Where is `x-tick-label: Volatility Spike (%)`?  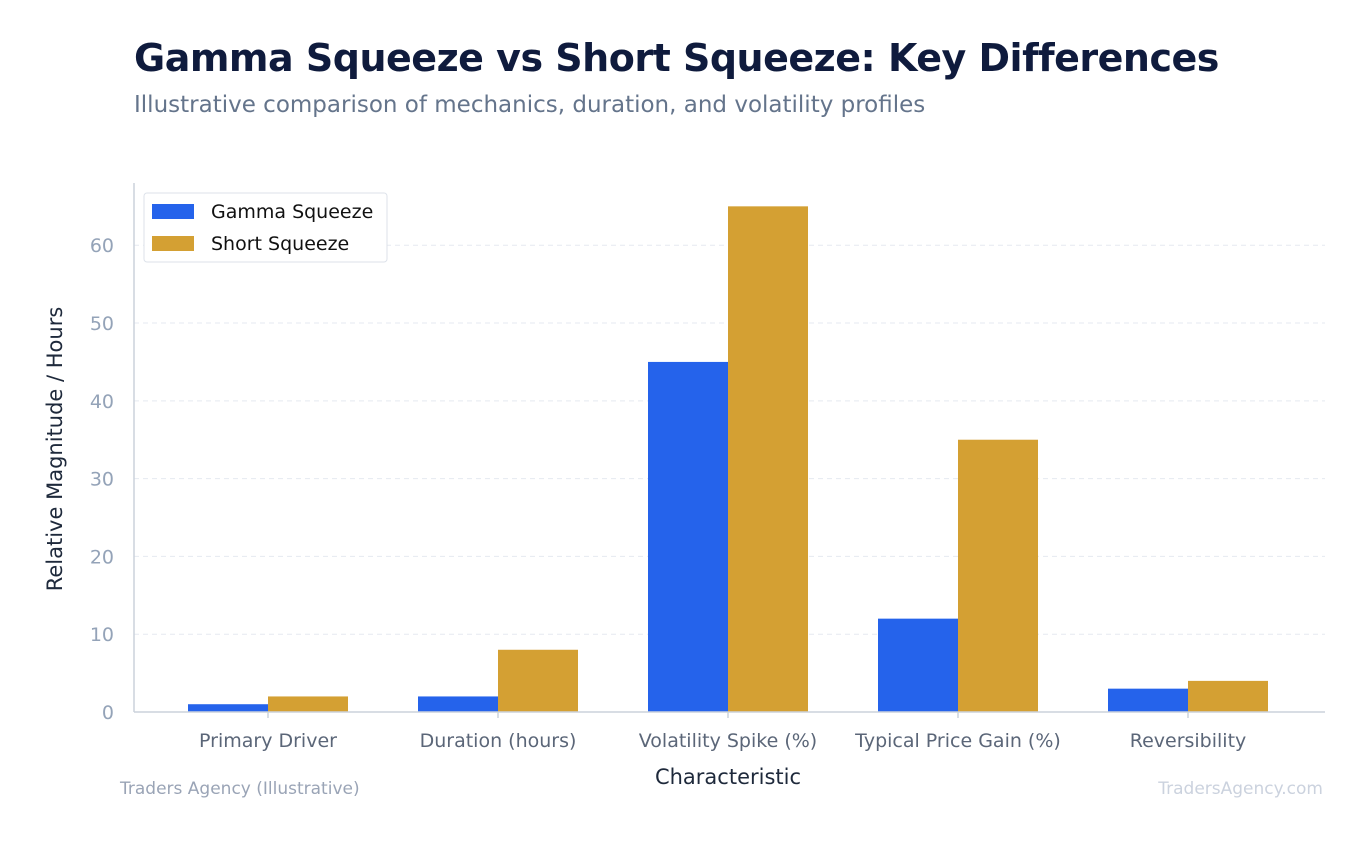 x-tick-label: Volatility Spike (%) is located at coordinates (728, 741).